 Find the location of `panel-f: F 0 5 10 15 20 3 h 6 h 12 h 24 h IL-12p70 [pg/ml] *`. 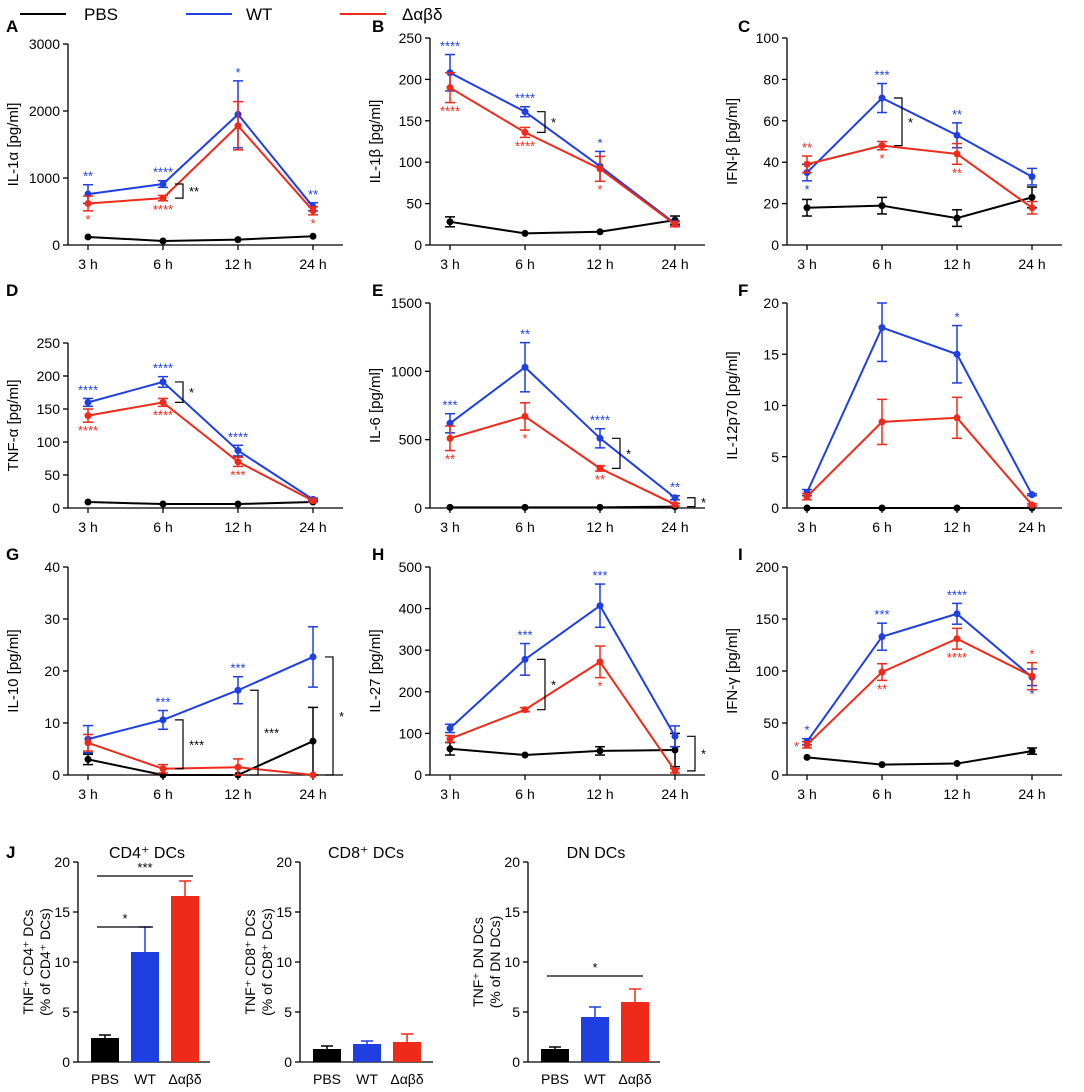

panel-f: F 0 5 10 15 20 3 h 6 h 12 h 24 h IL-12p70 [pg/ml] * is located at coordinates (893, 408).